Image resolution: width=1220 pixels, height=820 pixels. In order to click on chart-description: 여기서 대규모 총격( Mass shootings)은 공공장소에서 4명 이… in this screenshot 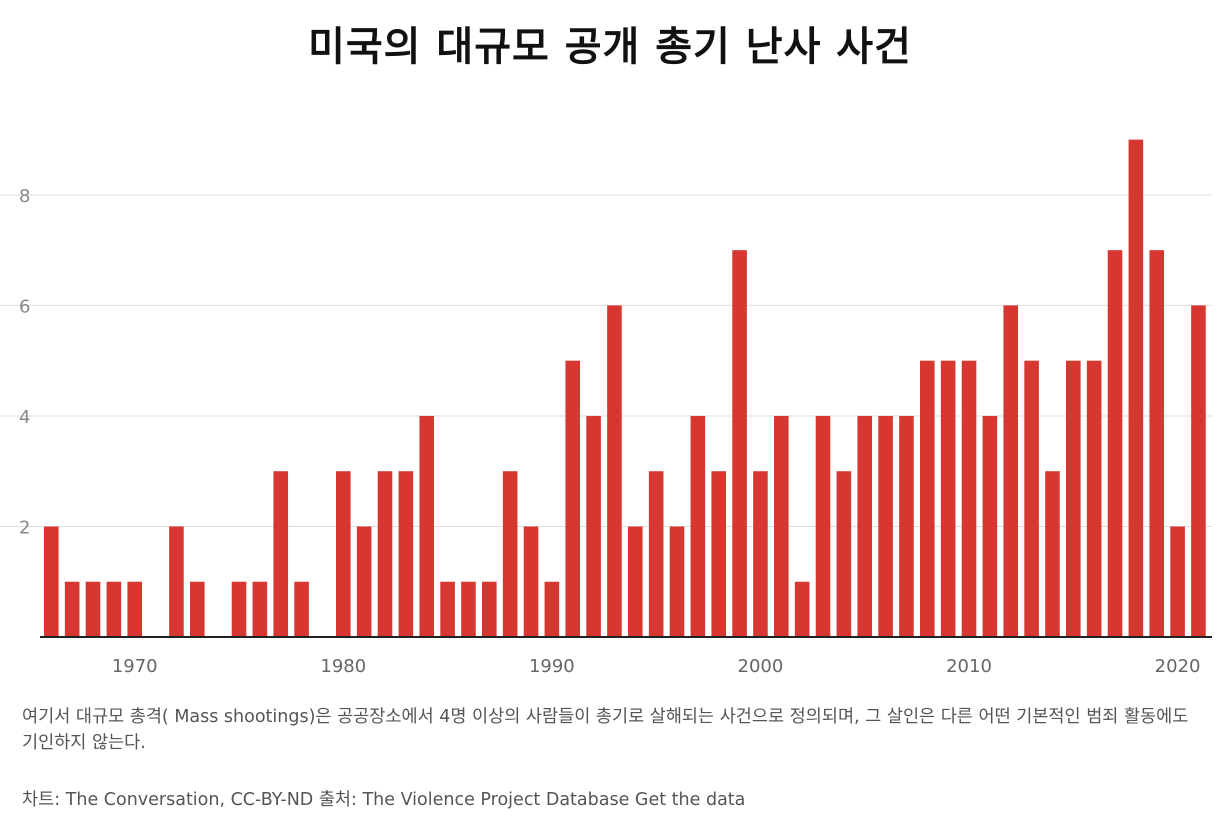, I will do `click(605, 730)`.